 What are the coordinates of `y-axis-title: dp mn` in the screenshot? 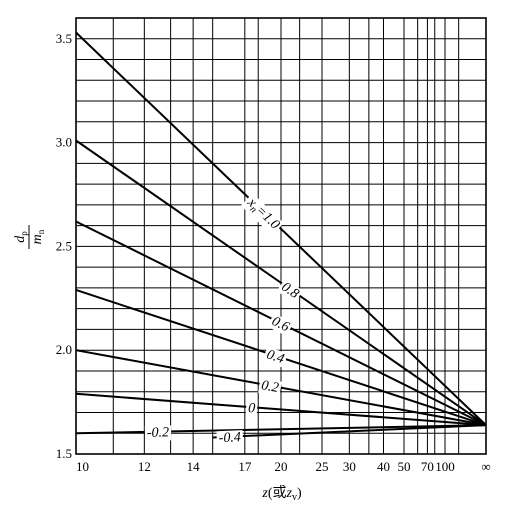 It's located at (29, 237).